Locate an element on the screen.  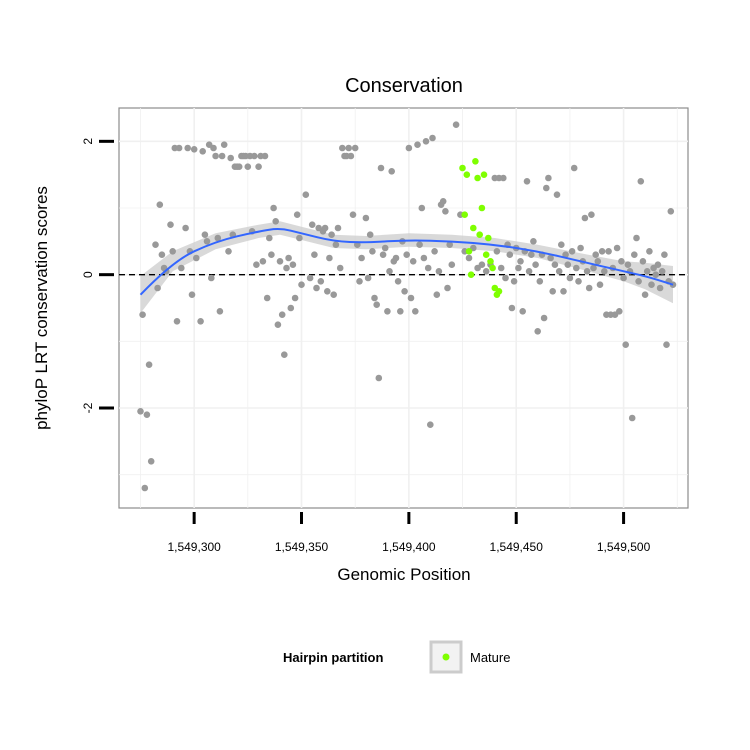
x-tick-label: 1,549,450 is located at coordinates (517, 547).